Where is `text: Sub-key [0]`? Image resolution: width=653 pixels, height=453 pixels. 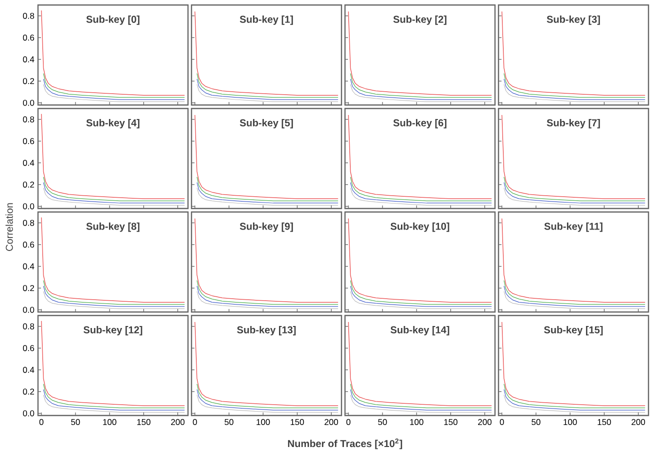
text: Sub-key [0] is located at coordinates (113, 20).